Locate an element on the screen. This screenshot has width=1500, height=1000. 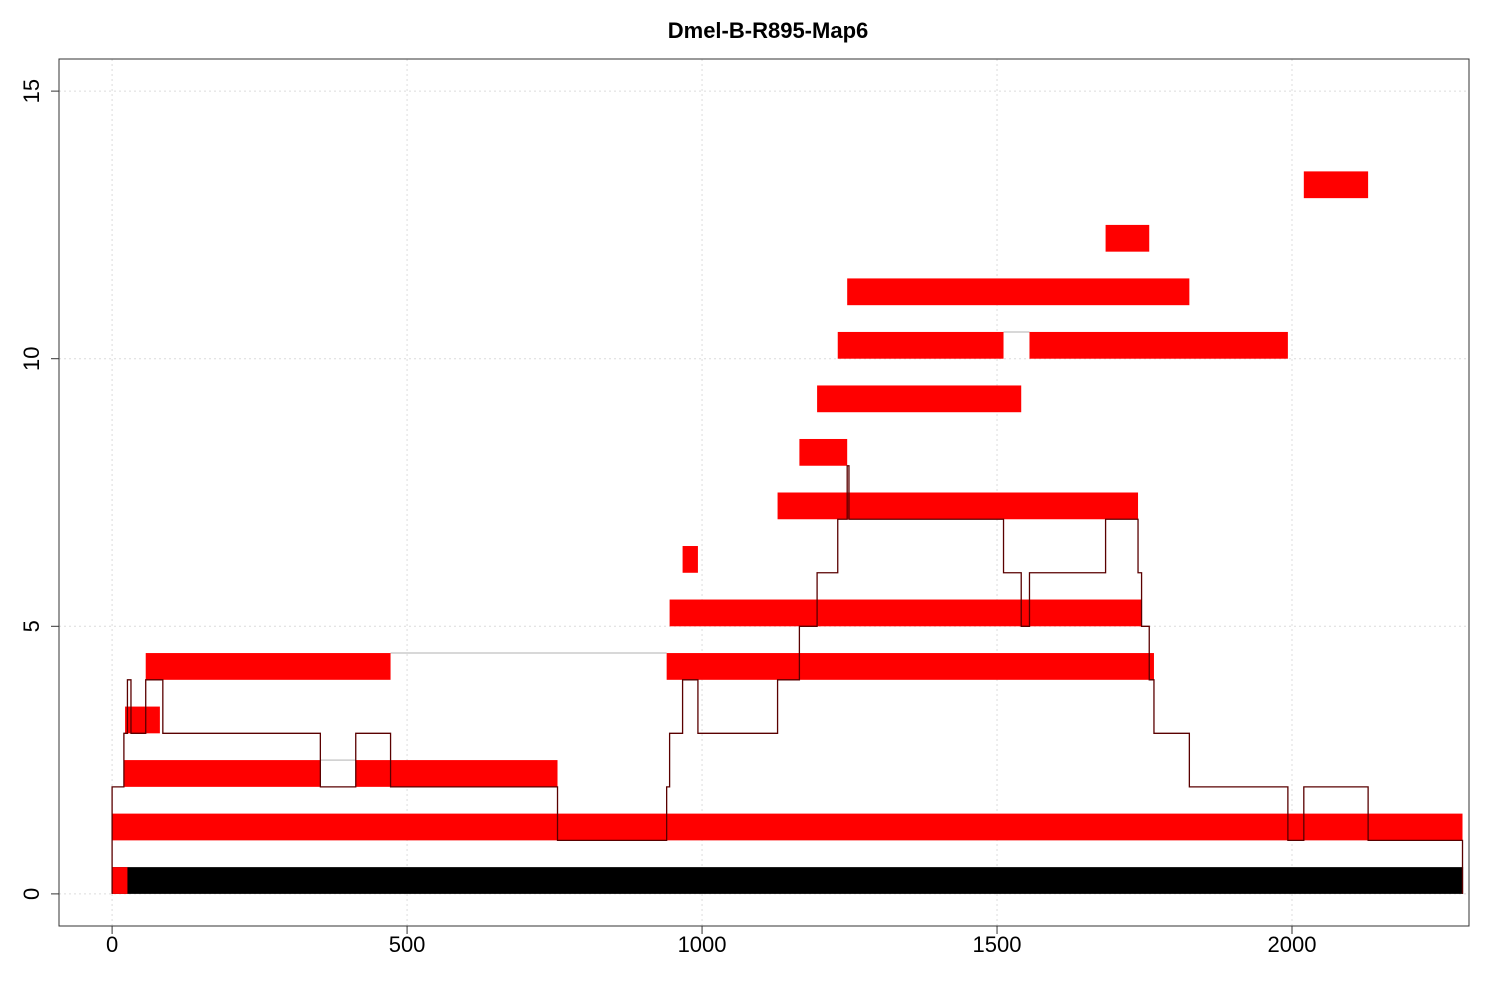
y-tick-label: 15 is located at coordinates (31, 91).